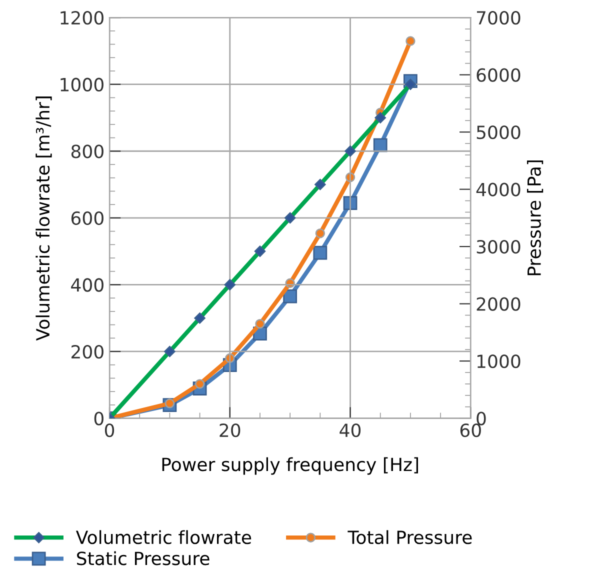 The width and height of the screenshot is (592, 585). Describe the element at coordinates (498, 18) in the screenshot. I see `y2-tick-label: 7000` at that location.